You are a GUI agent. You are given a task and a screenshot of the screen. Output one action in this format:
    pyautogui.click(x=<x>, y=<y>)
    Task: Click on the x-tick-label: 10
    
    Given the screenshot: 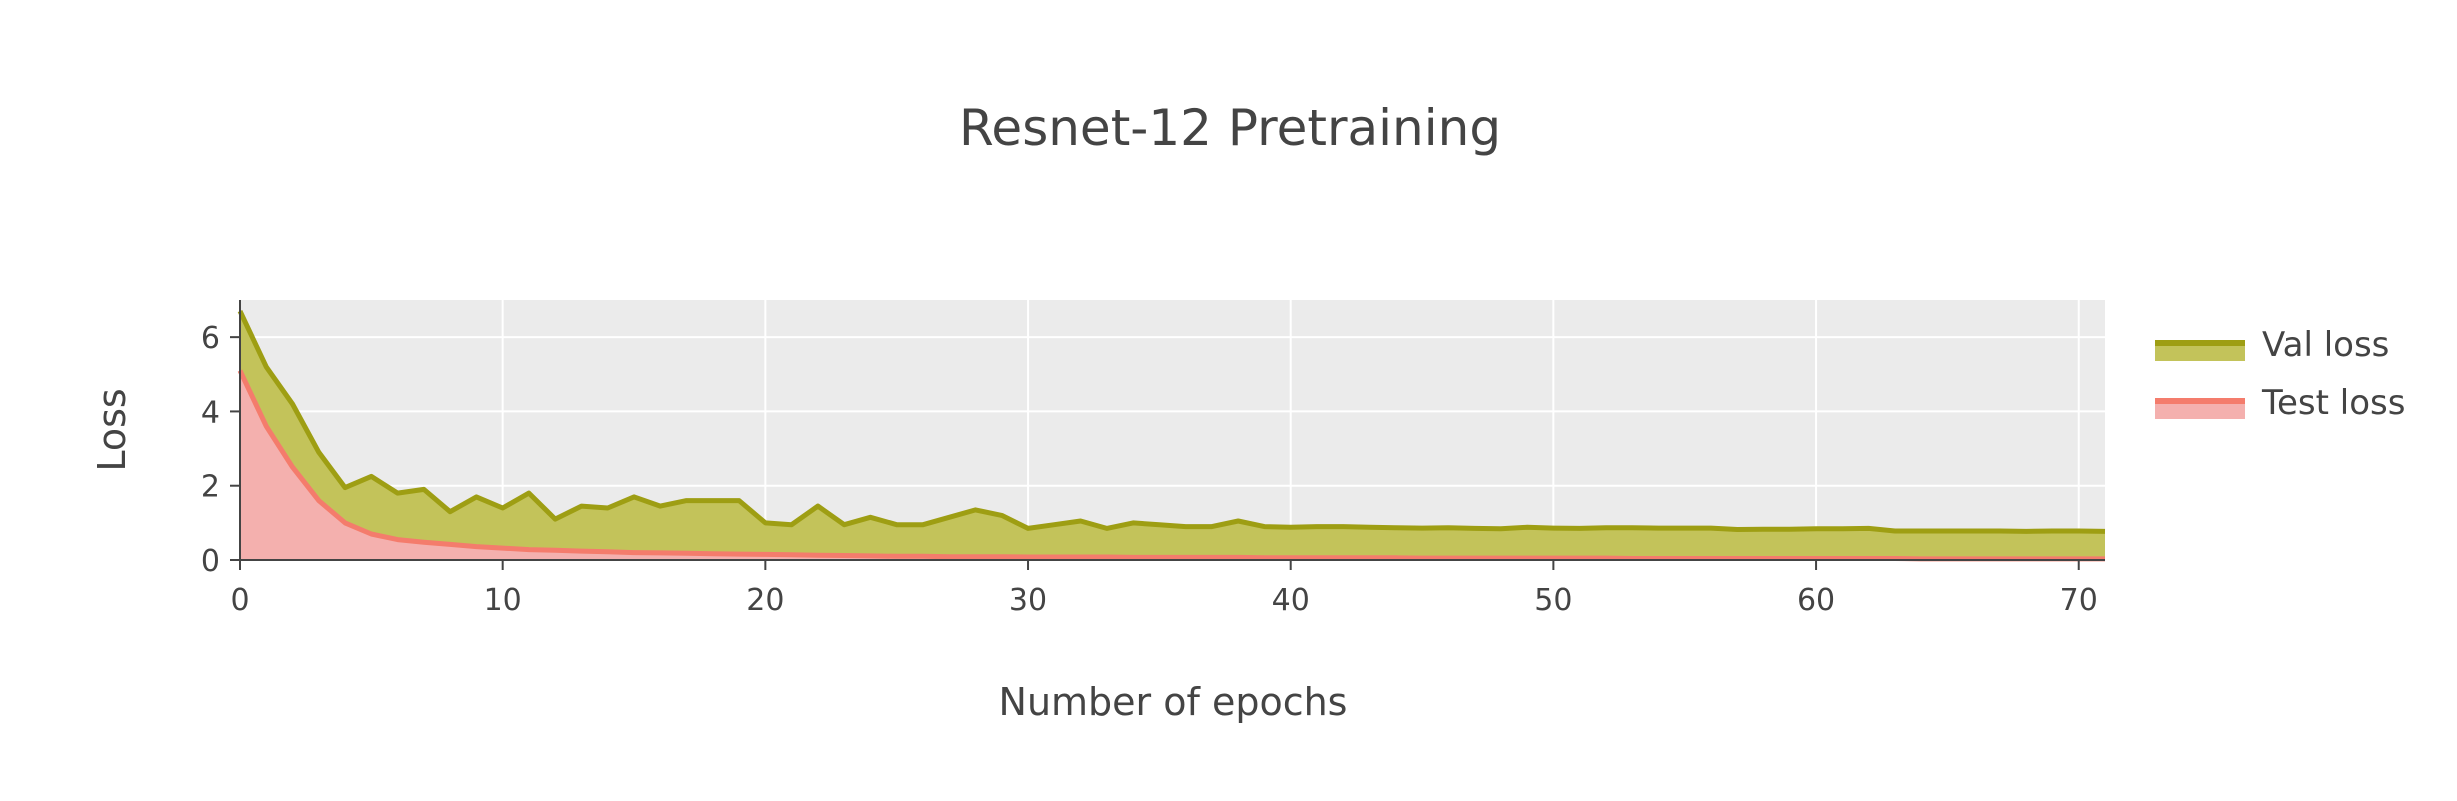 What is the action you would take?
    pyautogui.click(x=503, y=600)
    